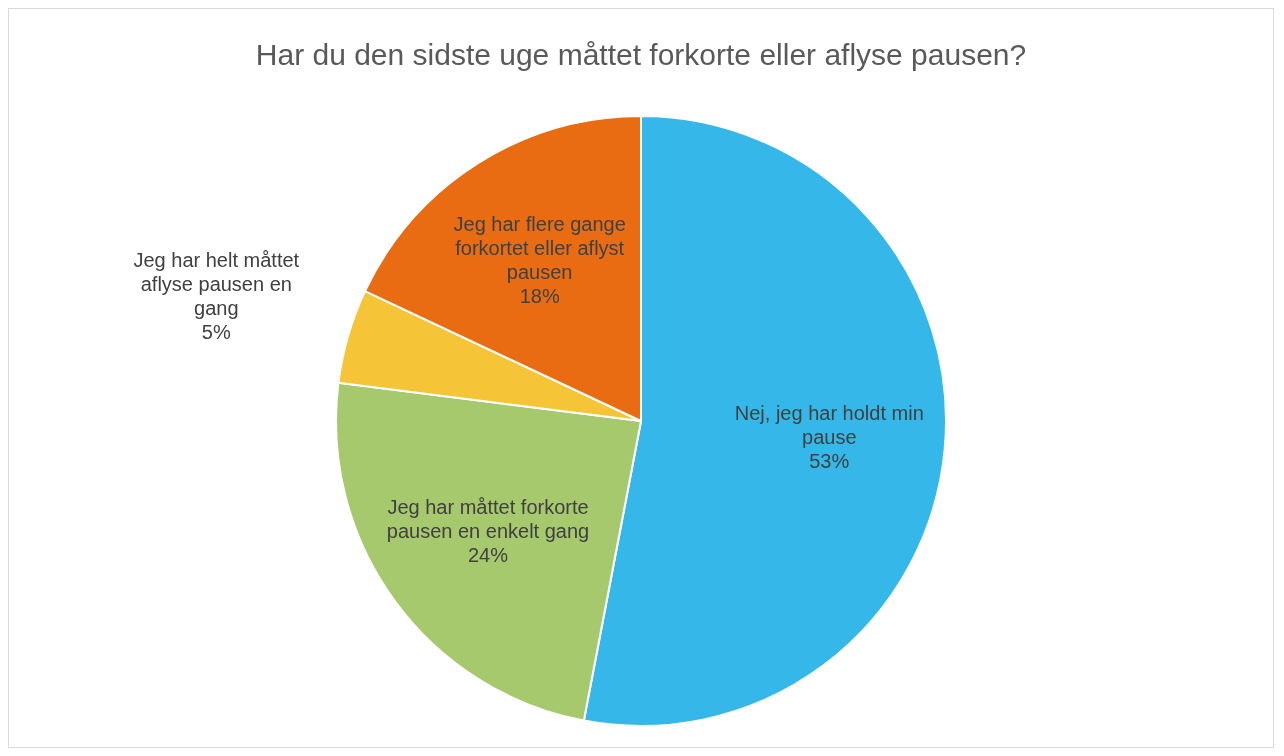  What do you see at coordinates (539, 295) in the screenshot?
I see `data-label: 18%` at bounding box center [539, 295].